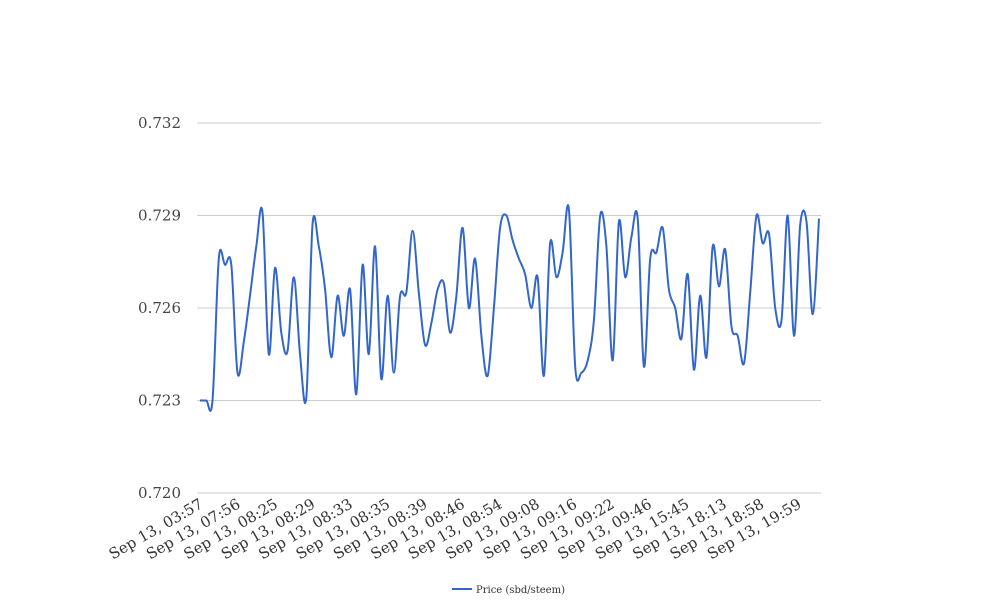 Image resolution: width=1008 pixels, height=616 pixels. Describe the element at coordinates (508, 590) in the screenshot. I see `chart-legend: Price (sbd/steem)` at that location.